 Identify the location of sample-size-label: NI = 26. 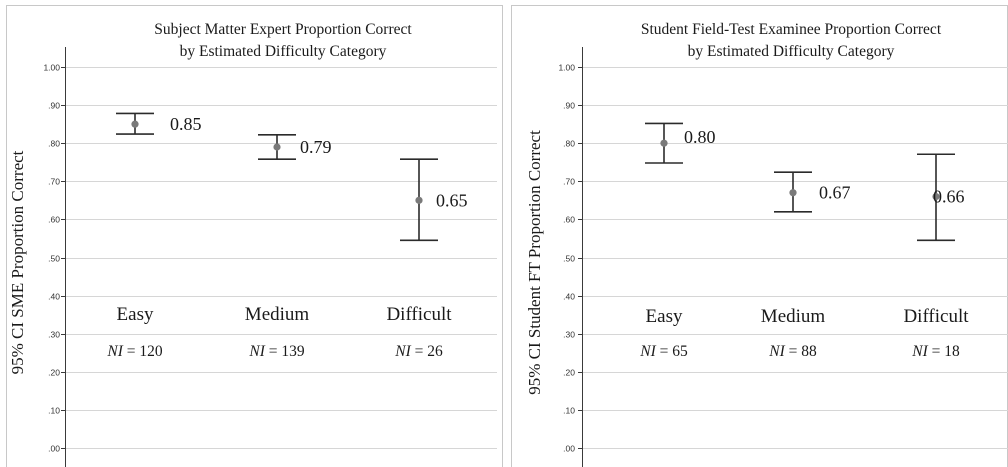
(418, 351).